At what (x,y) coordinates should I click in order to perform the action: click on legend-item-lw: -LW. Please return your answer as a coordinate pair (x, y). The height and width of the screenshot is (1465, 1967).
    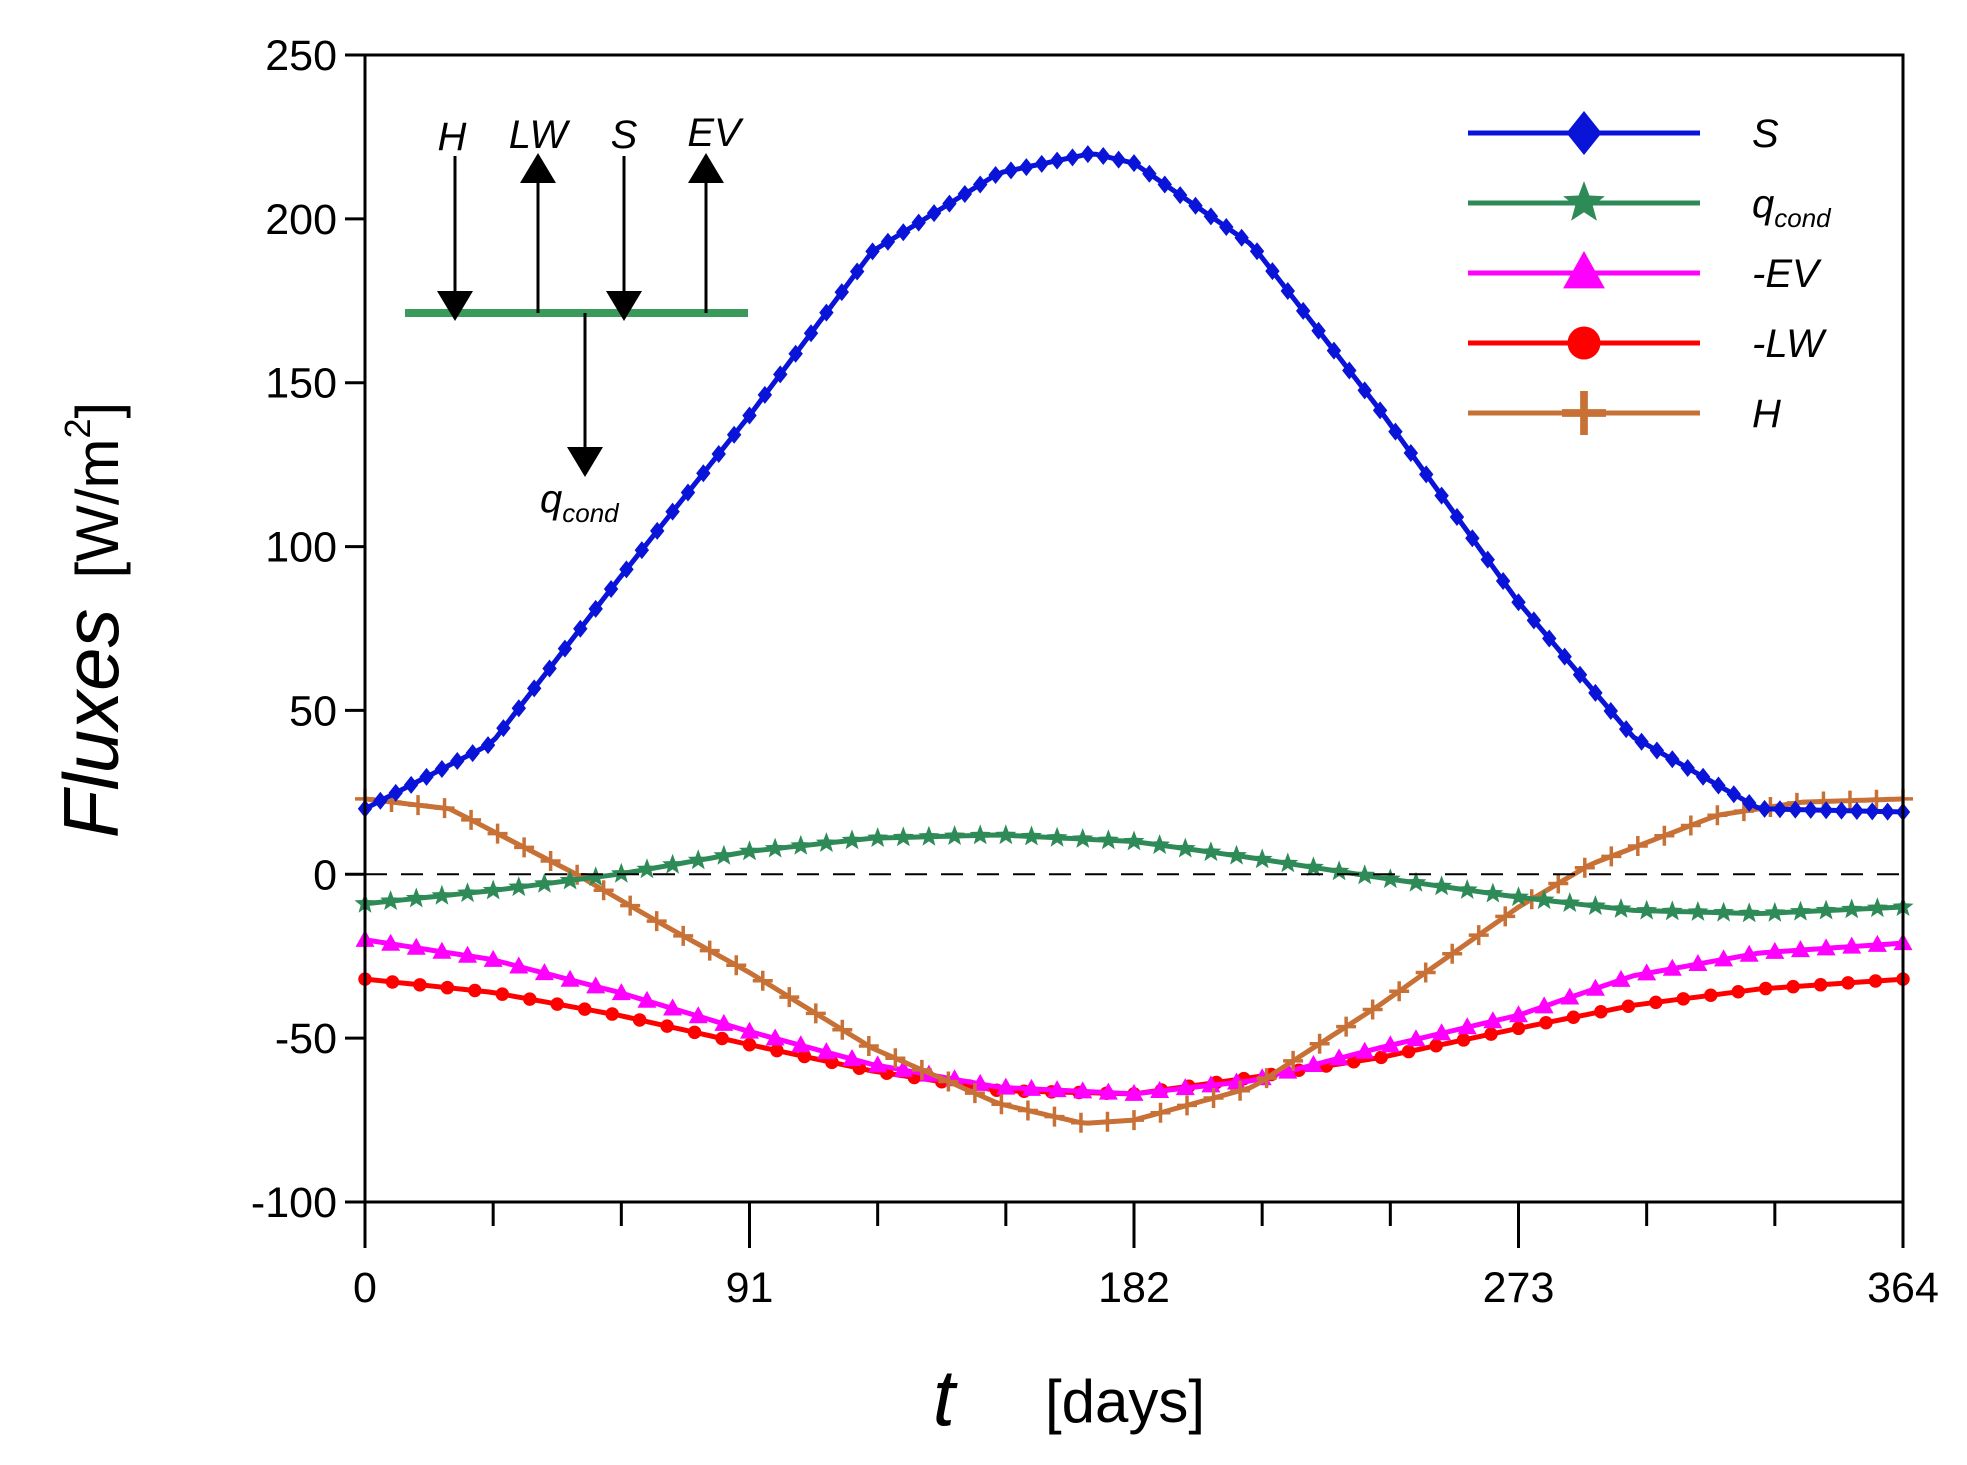
    Looking at the image, I should click on (1647, 344).